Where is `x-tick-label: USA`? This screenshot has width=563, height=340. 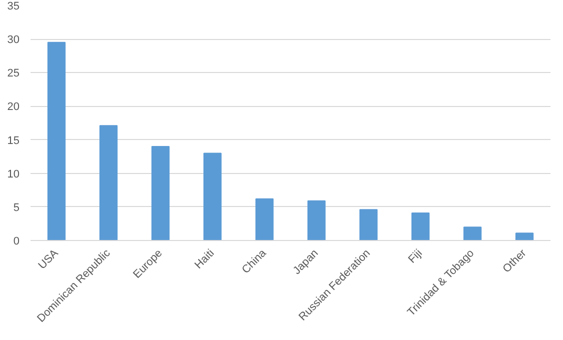 x-tick-label: USA is located at coordinates (49, 259).